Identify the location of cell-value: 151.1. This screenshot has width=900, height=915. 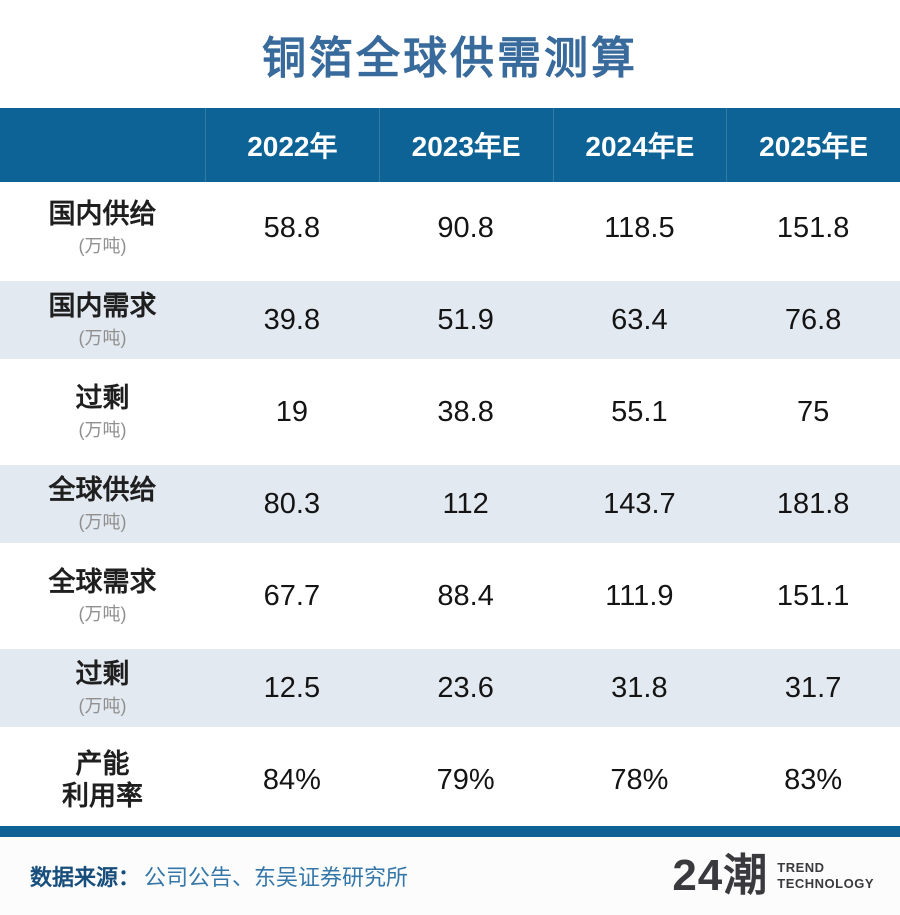
(813, 595).